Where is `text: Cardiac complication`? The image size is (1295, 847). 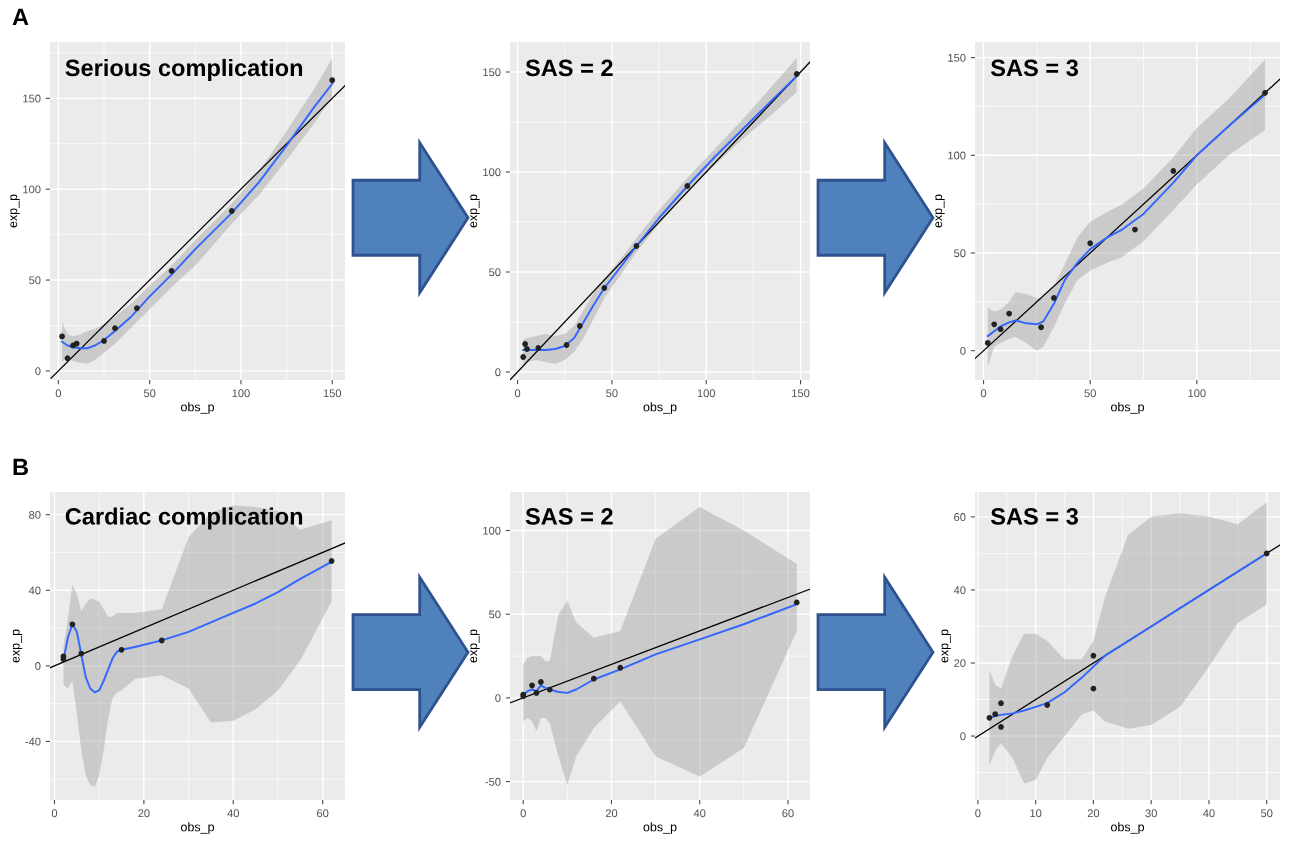 text: Cardiac complication is located at coordinates (184, 518).